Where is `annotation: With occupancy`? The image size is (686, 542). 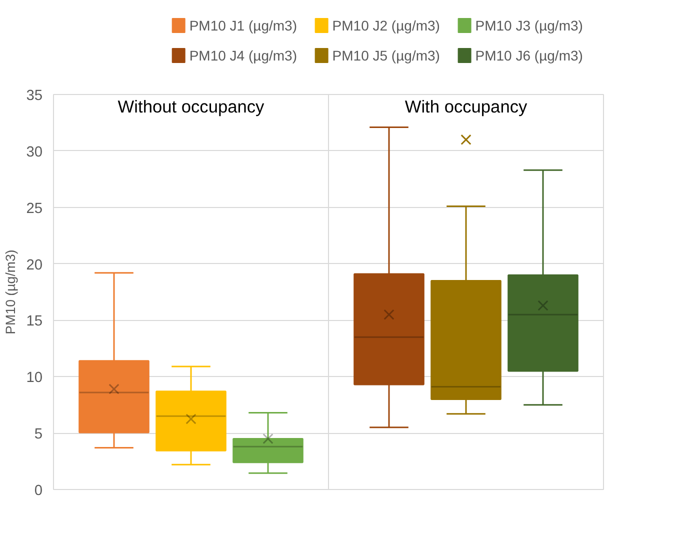
annotation: With occupancy is located at coordinates (466, 106).